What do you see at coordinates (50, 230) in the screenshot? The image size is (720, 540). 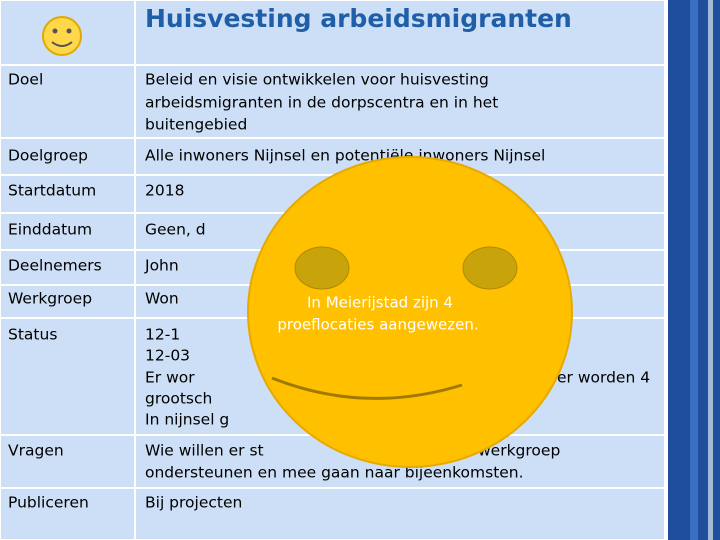 I see `row-label: Einddatum` at bounding box center [50, 230].